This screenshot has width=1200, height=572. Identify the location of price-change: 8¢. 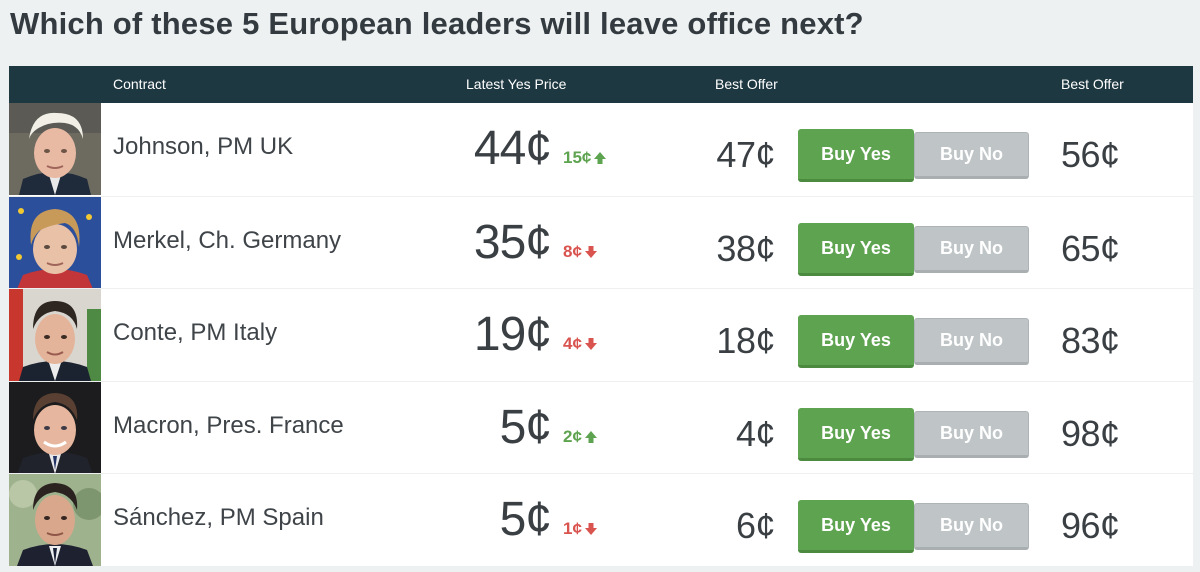
(580, 252).